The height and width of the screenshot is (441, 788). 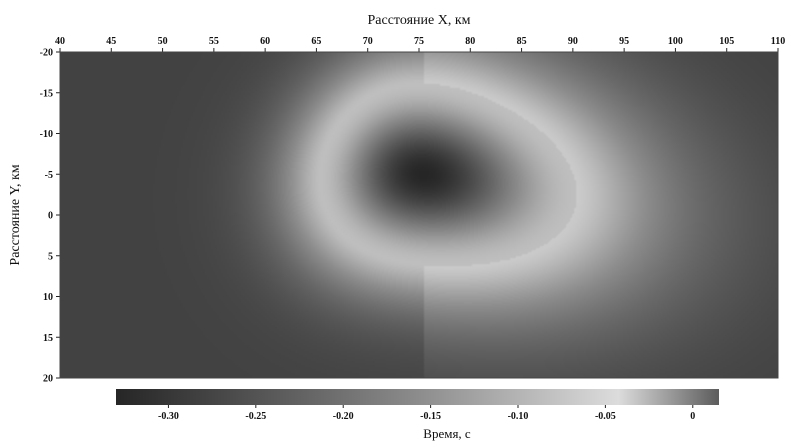 I want to click on colorbar-tick-label: 0, so click(x=692, y=416).